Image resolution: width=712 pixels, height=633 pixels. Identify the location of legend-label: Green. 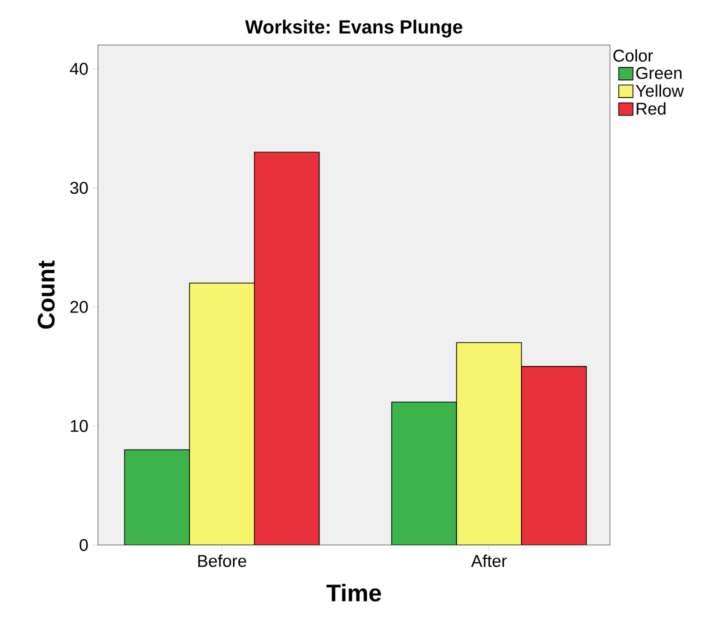
(659, 73).